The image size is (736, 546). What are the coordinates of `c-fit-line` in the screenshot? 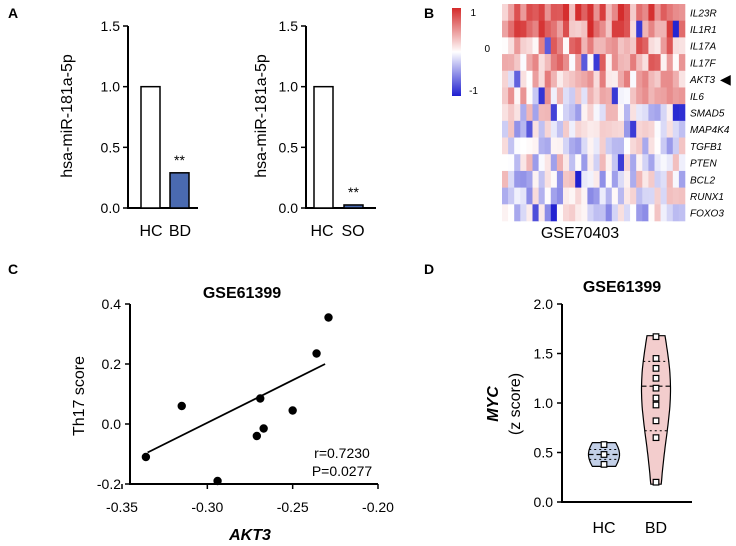 It's located at (236, 408).